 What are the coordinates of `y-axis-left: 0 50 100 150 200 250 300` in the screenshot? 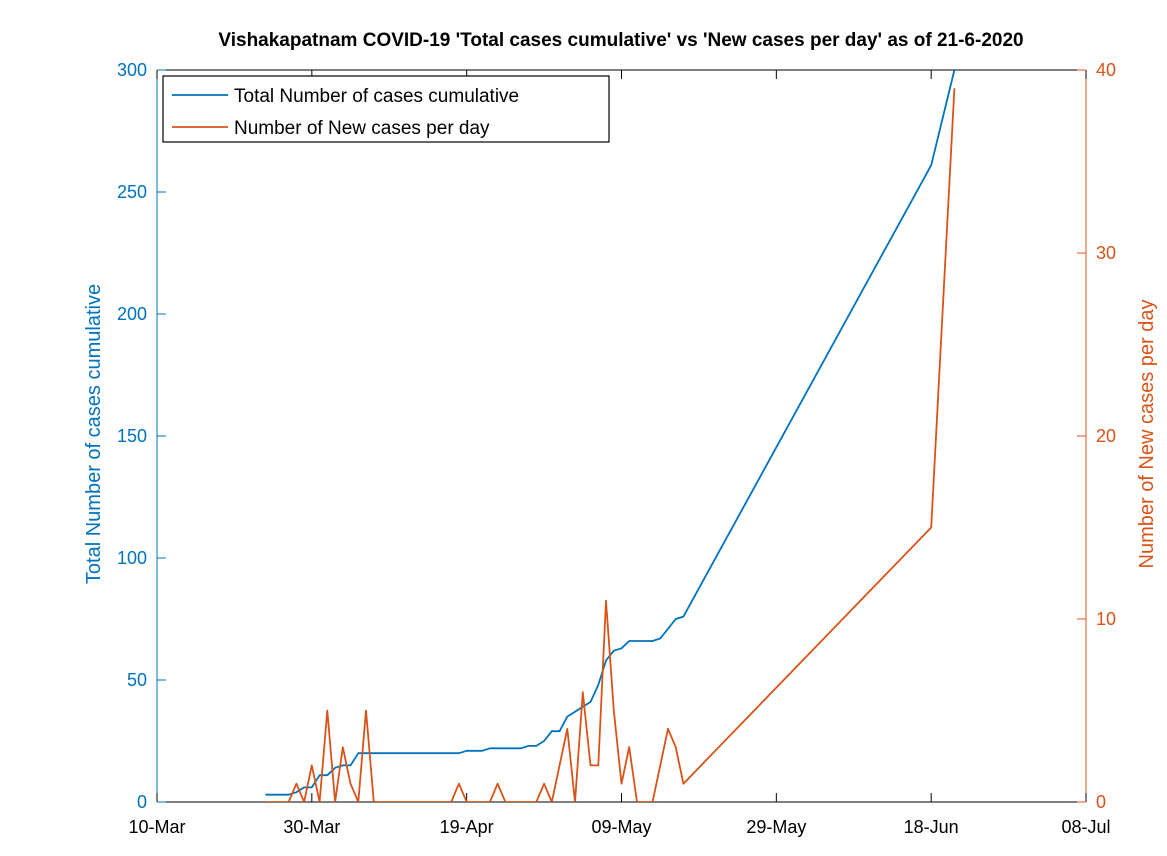 It's located at (141, 436).